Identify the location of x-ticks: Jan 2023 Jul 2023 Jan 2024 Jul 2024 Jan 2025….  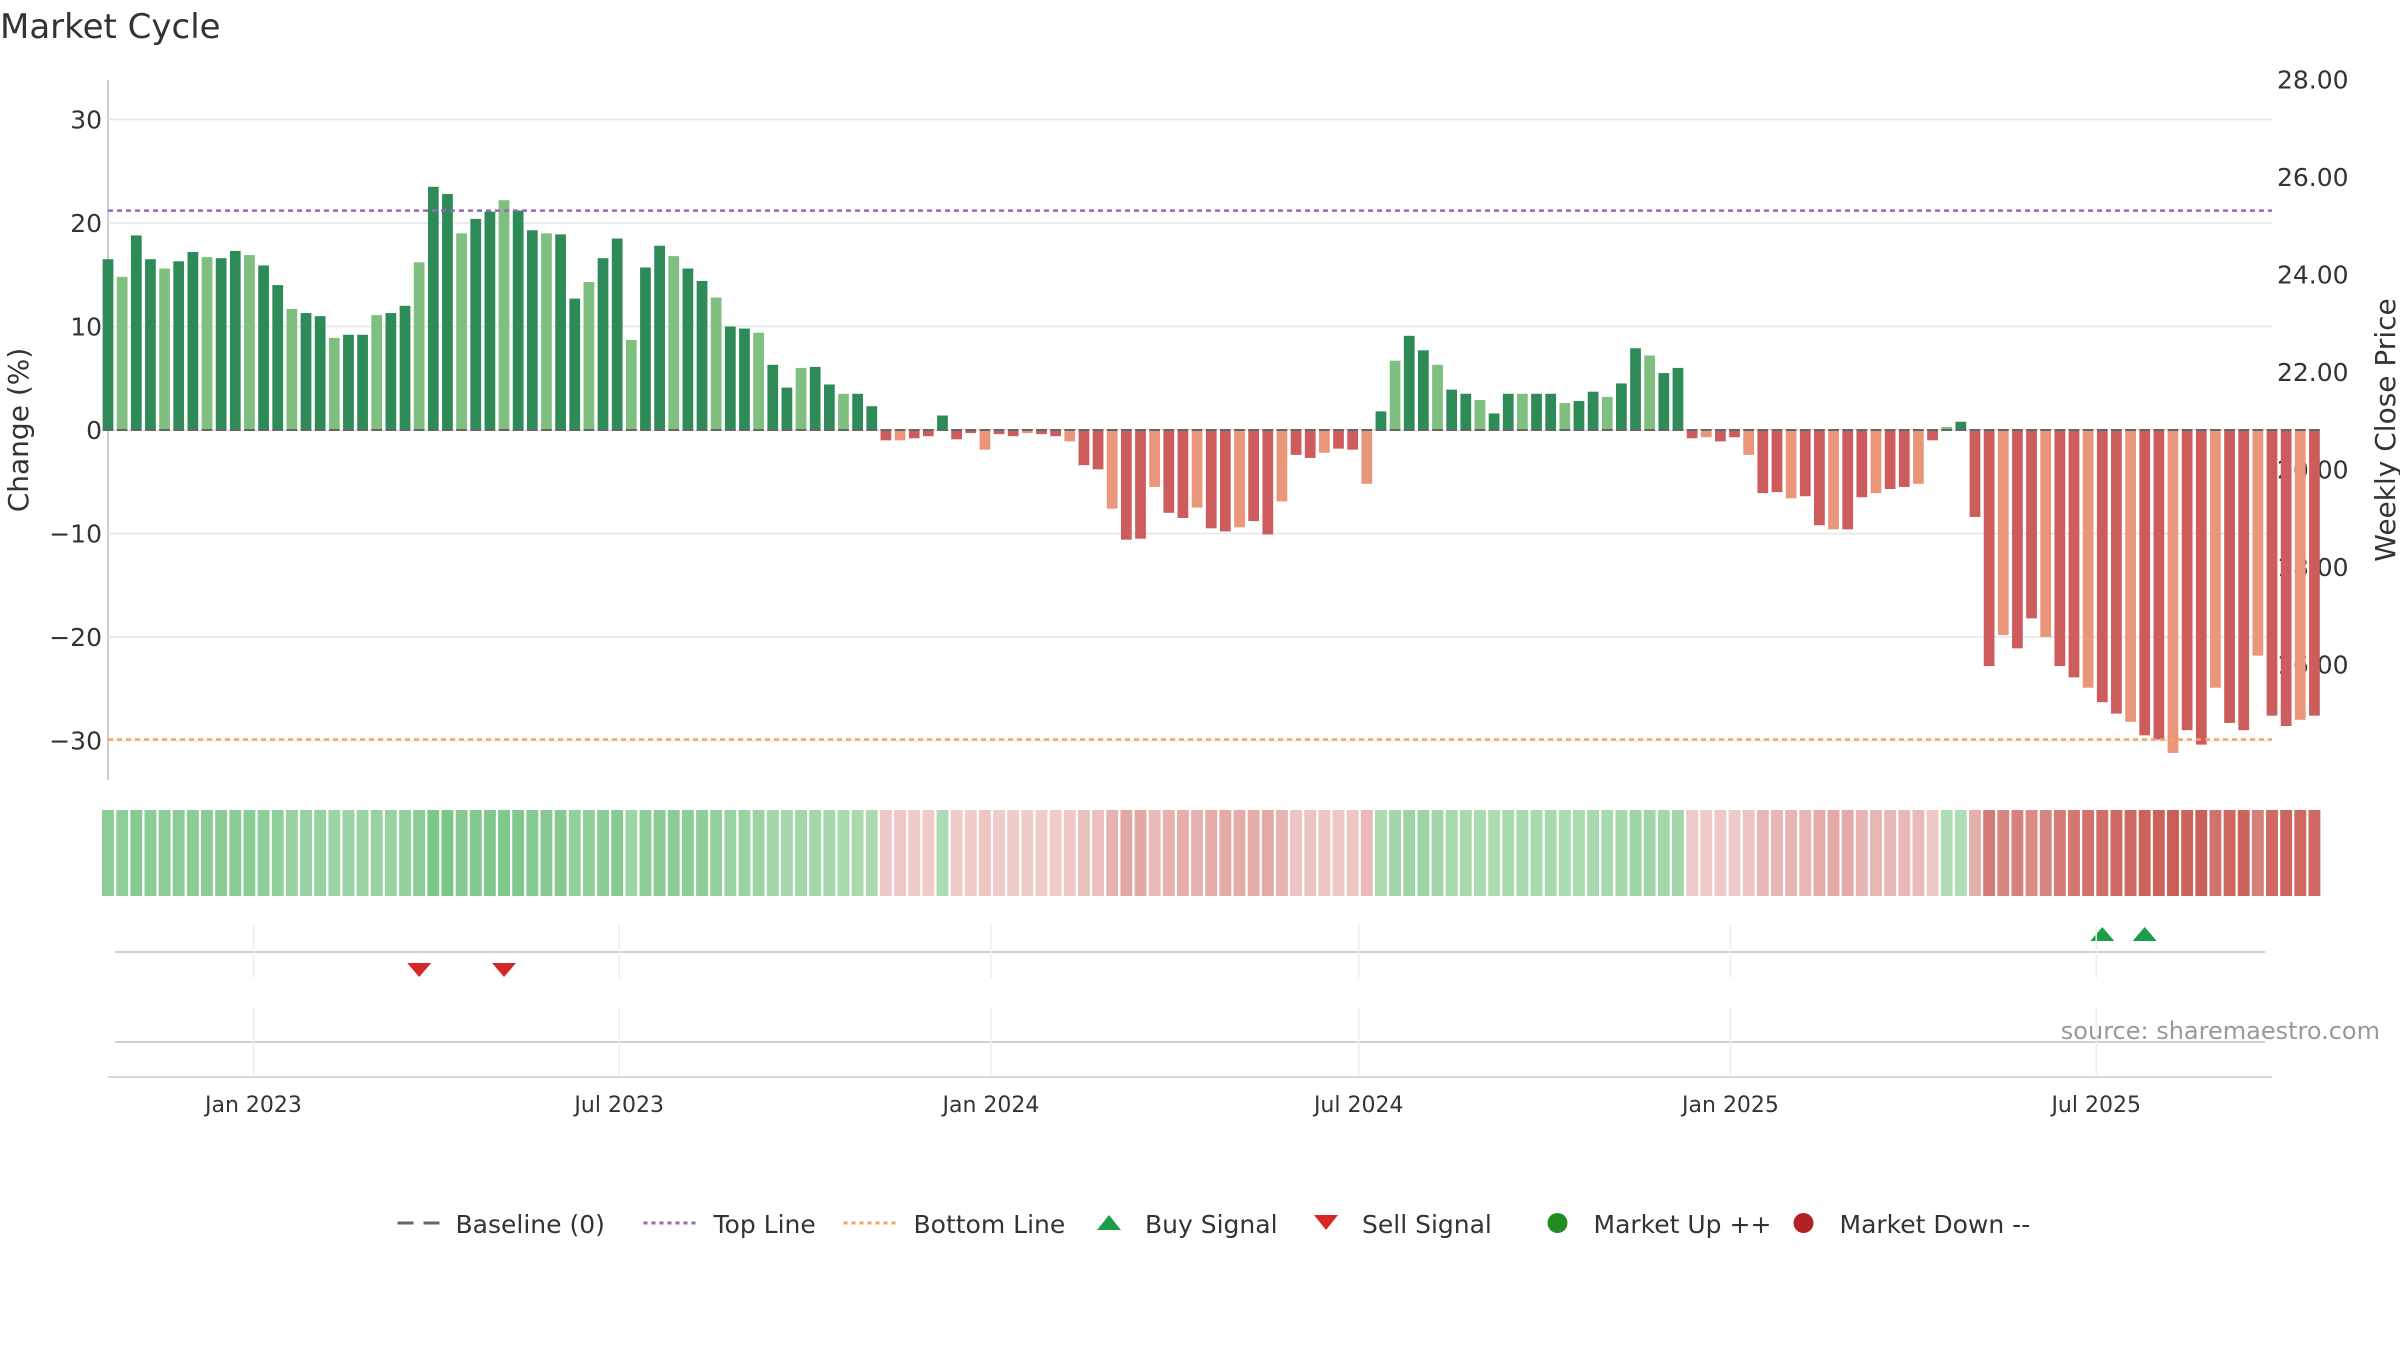
(1172, 1021).